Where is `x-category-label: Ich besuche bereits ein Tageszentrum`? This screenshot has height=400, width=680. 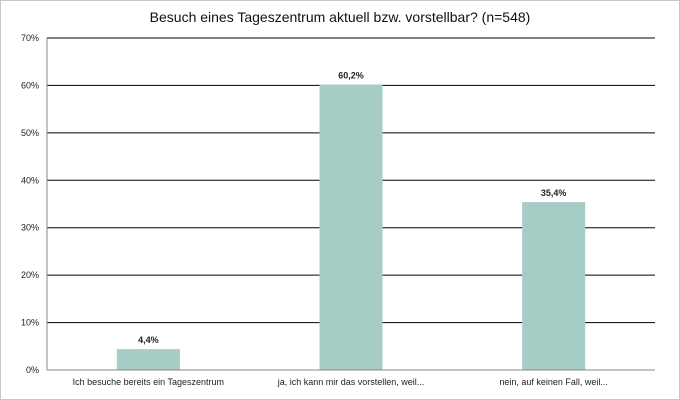 x-category-label: Ich besuche bereits ein Tageszentrum is located at coordinates (148, 382).